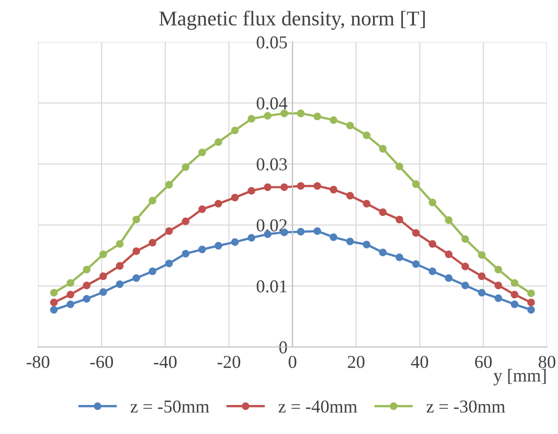 Image resolution: width=558 pixels, height=434 pixels. What do you see at coordinates (271, 286) in the screenshot?
I see `y-tick-label: 0.01` at bounding box center [271, 286].